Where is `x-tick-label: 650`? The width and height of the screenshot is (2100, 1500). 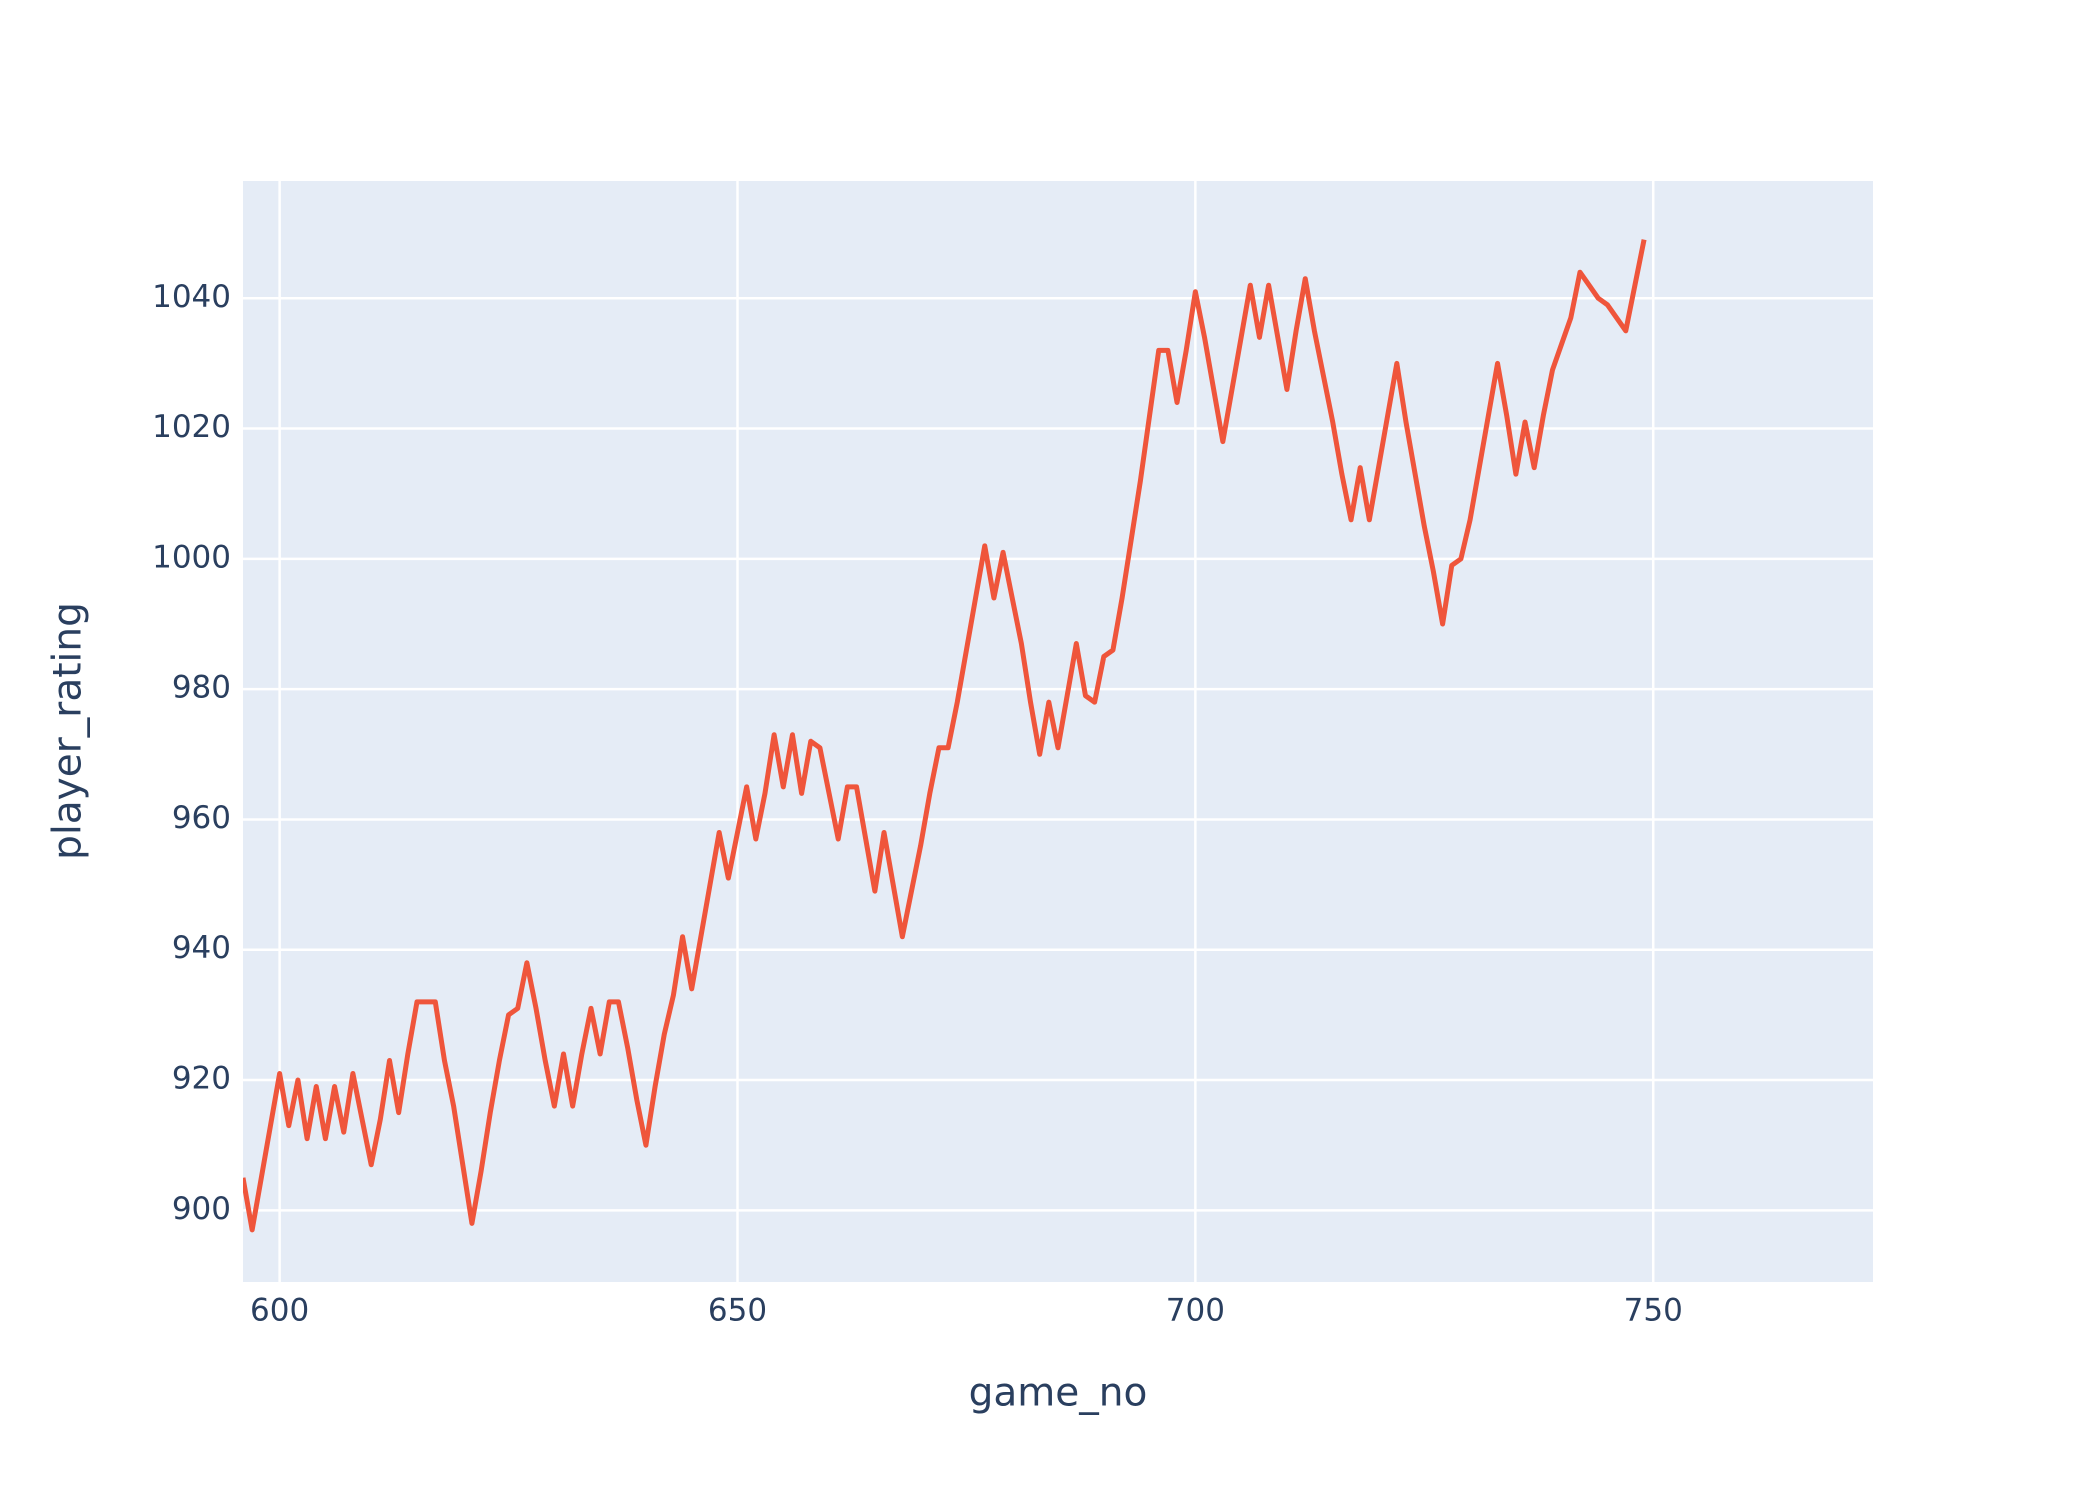 x-tick-label: 650 is located at coordinates (737, 1311).